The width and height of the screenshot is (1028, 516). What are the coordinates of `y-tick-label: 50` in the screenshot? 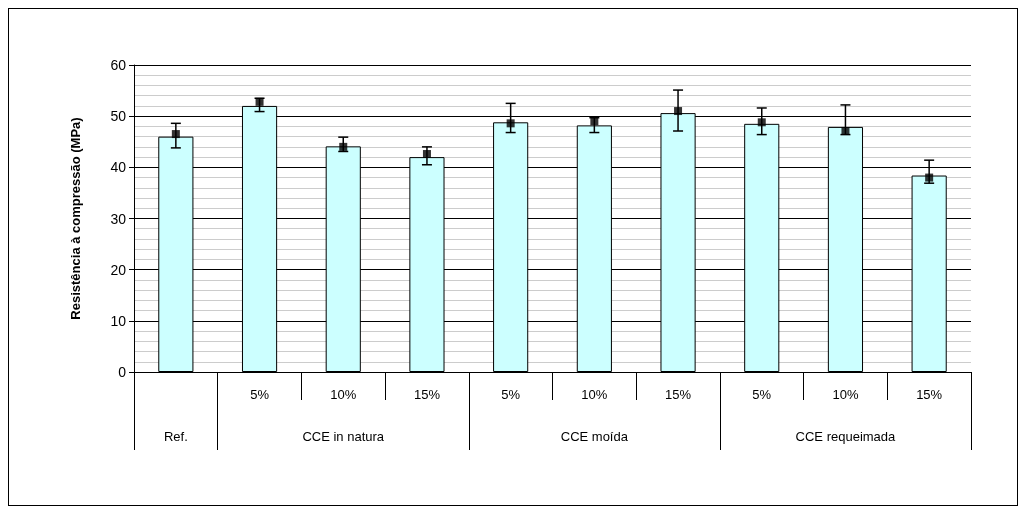 It's located at (118, 116).